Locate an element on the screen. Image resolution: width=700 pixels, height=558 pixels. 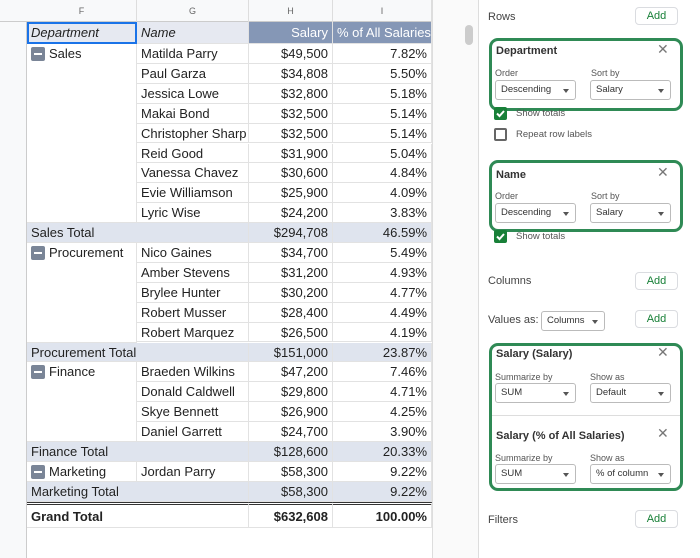
column-letter: F is located at coordinates (82, 11).